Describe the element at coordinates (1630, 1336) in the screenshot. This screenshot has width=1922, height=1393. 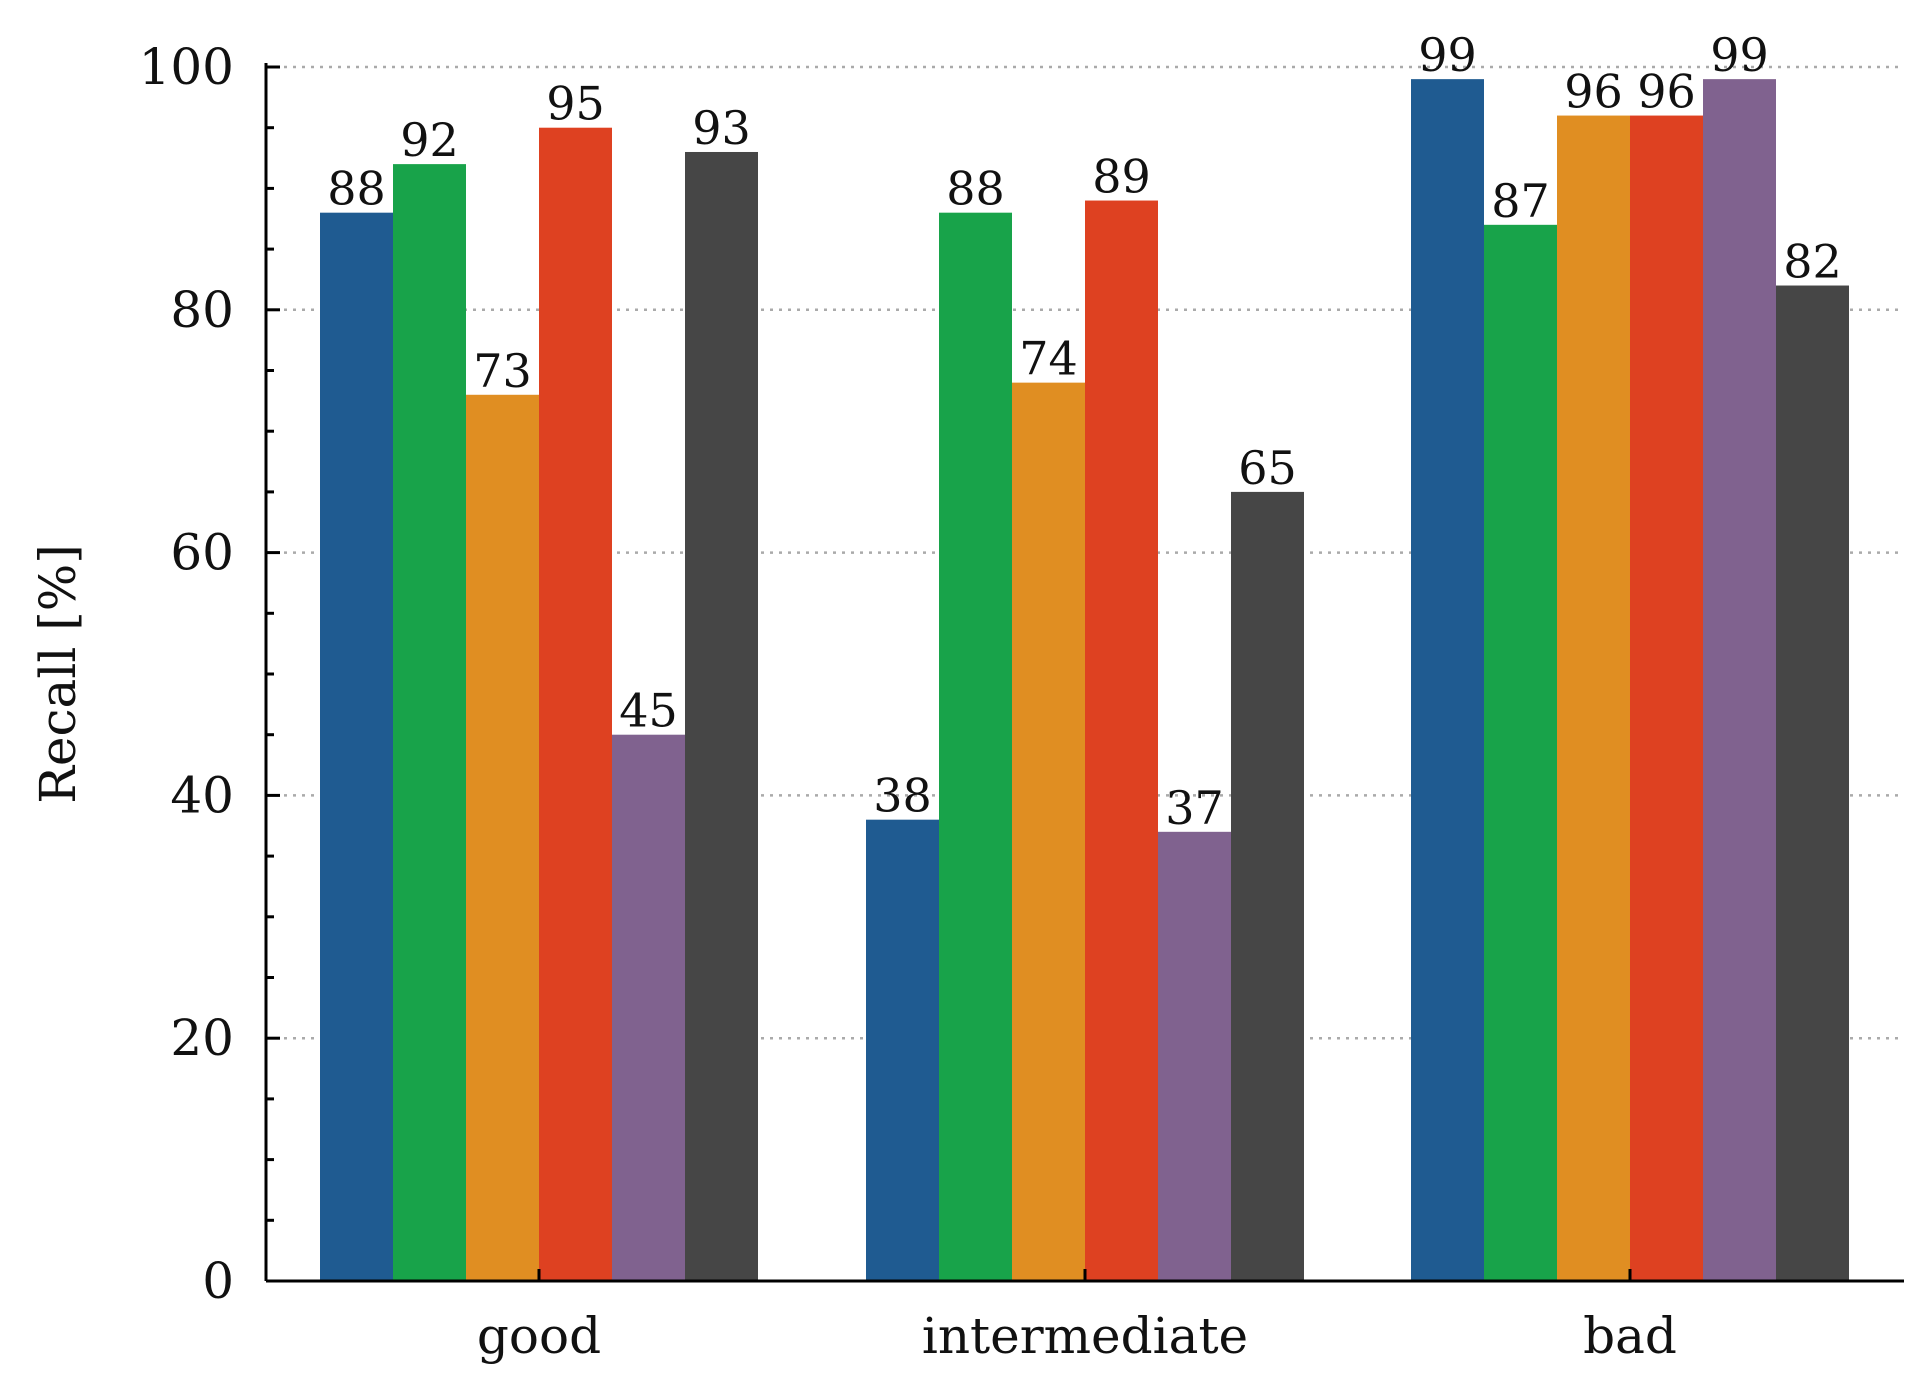
I see `x-tick-label-bad: bad` at that location.